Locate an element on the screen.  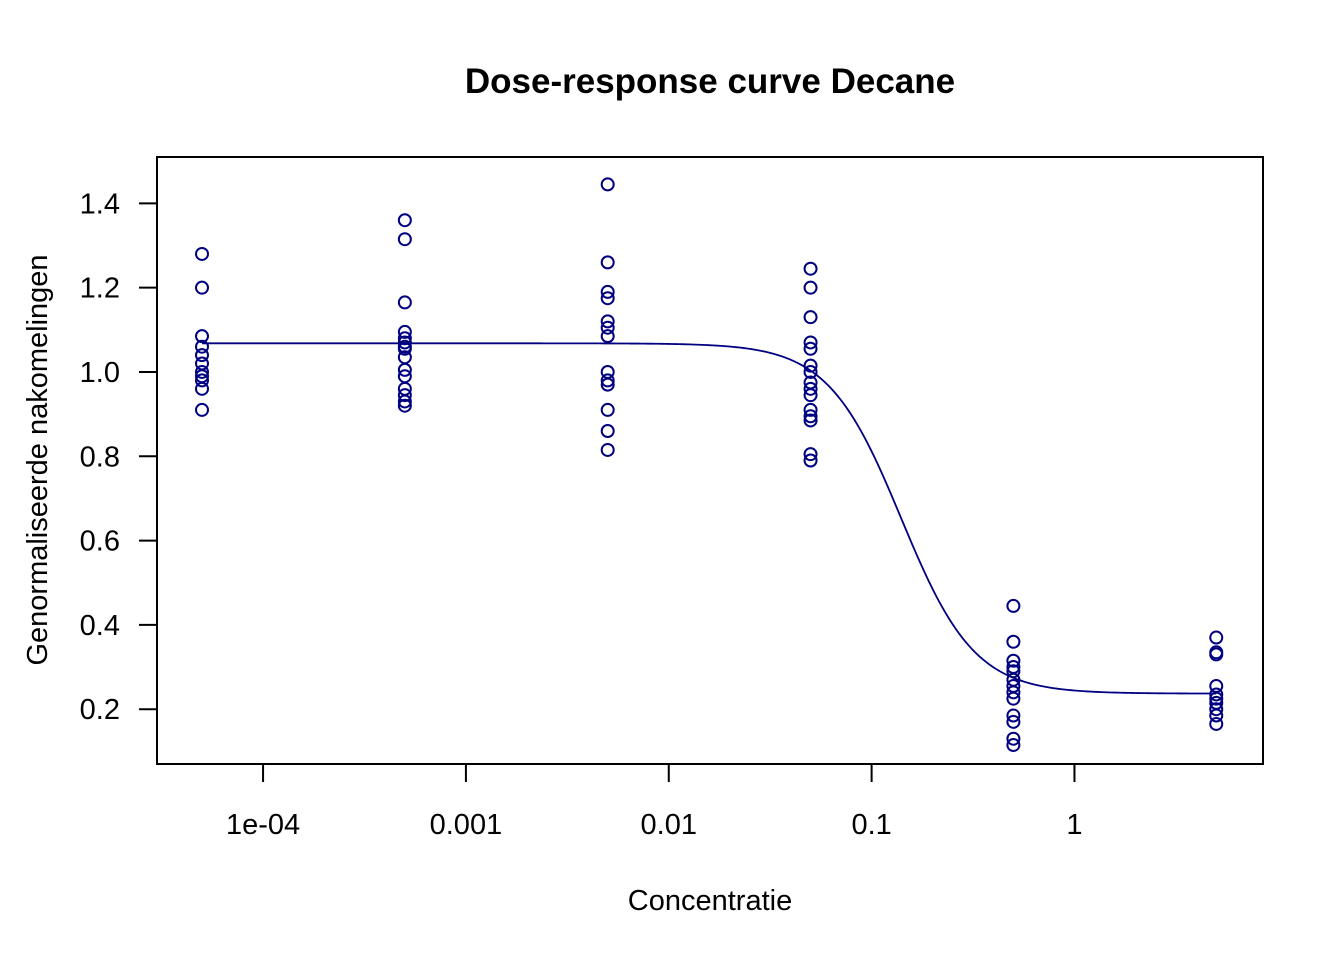
x-tick-label: 1 is located at coordinates (1074, 825).